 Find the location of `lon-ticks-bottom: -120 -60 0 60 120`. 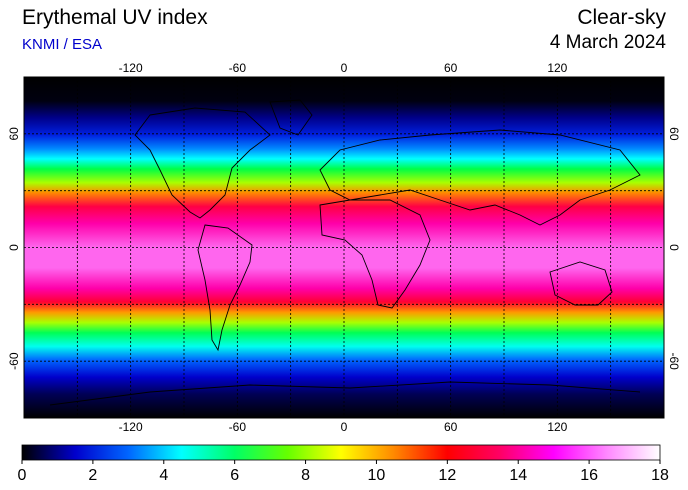

lon-ticks-bottom: -120 -60 0 60 120 is located at coordinates (343, 427).